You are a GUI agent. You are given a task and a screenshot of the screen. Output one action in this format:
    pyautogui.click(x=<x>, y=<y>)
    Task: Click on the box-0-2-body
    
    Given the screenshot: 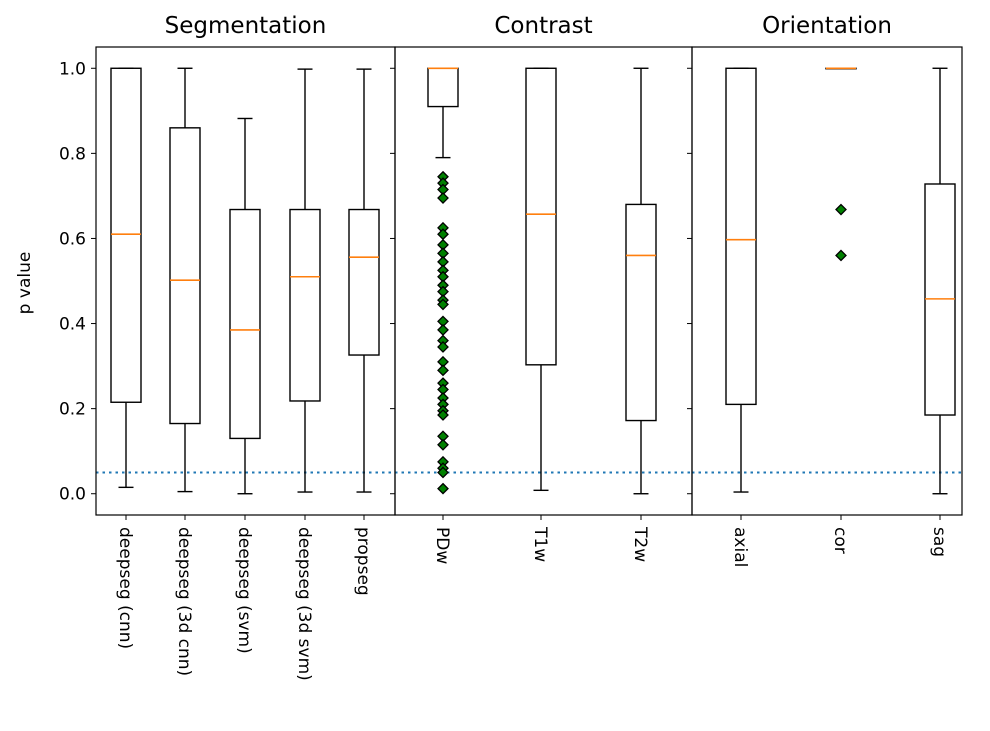 What is the action you would take?
    pyautogui.click(x=245, y=324)
    